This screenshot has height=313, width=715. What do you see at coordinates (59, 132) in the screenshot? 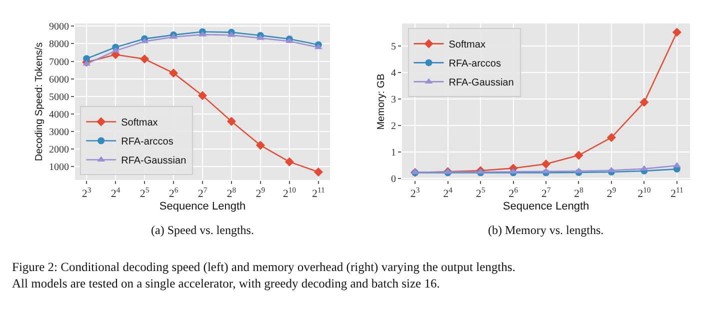
I see `y-tick-label: 3000` at bounding box center [59, 132].